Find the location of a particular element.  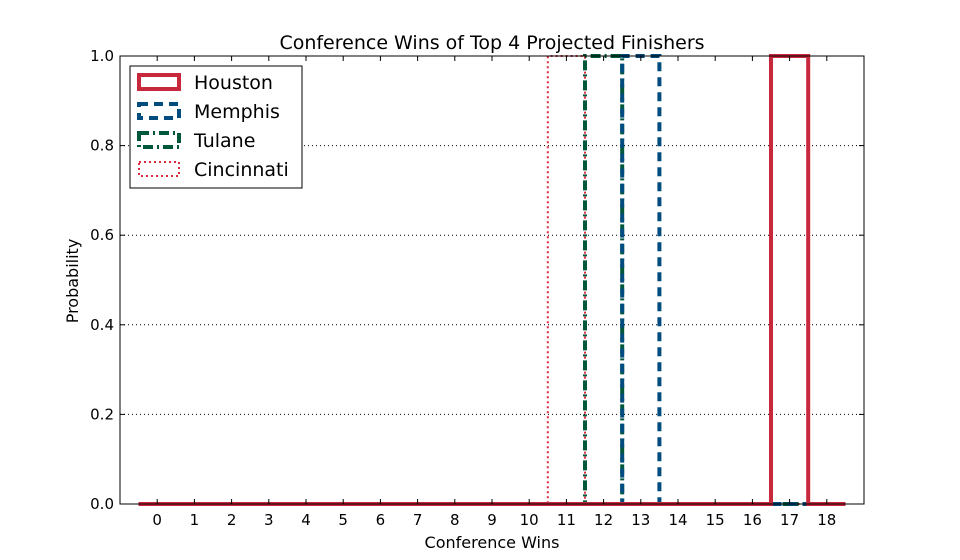

x-tick-label-3: 3 is located at coordinates (269, 520).